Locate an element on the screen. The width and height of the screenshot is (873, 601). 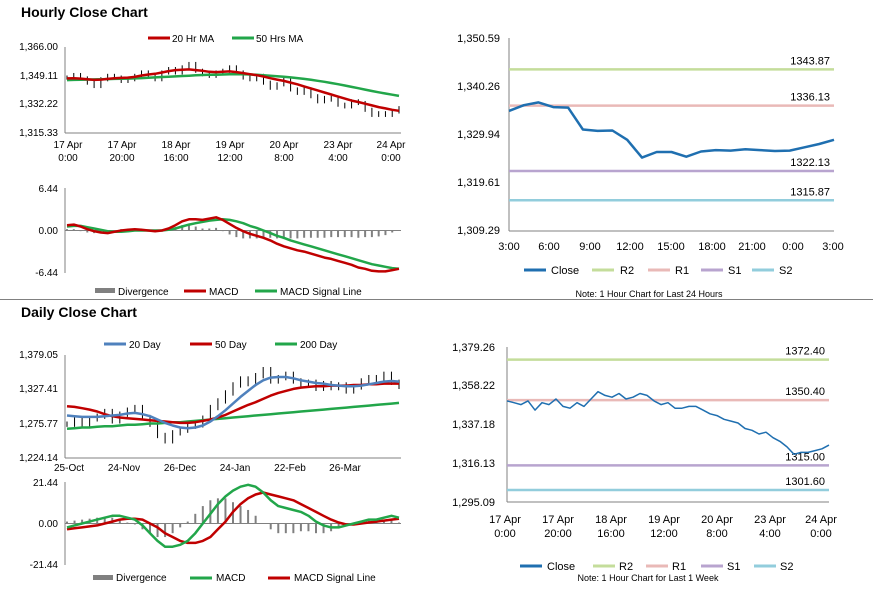
y-tick: 1,366.00 is located at coordinates (38, 47).